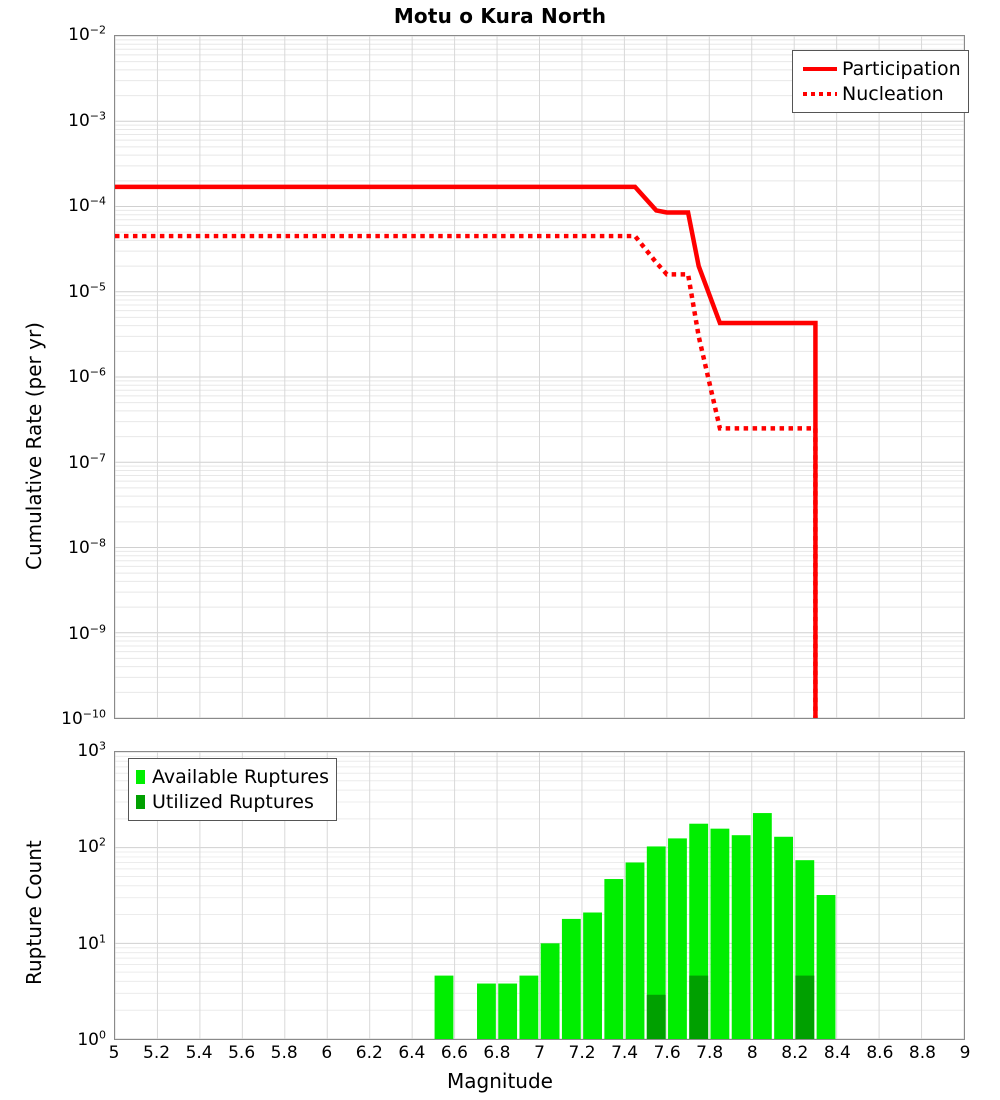 The image size is (1000, 1100). I want to click on legend-label-utilized: Utilized Ruptures, so click(233, 801).